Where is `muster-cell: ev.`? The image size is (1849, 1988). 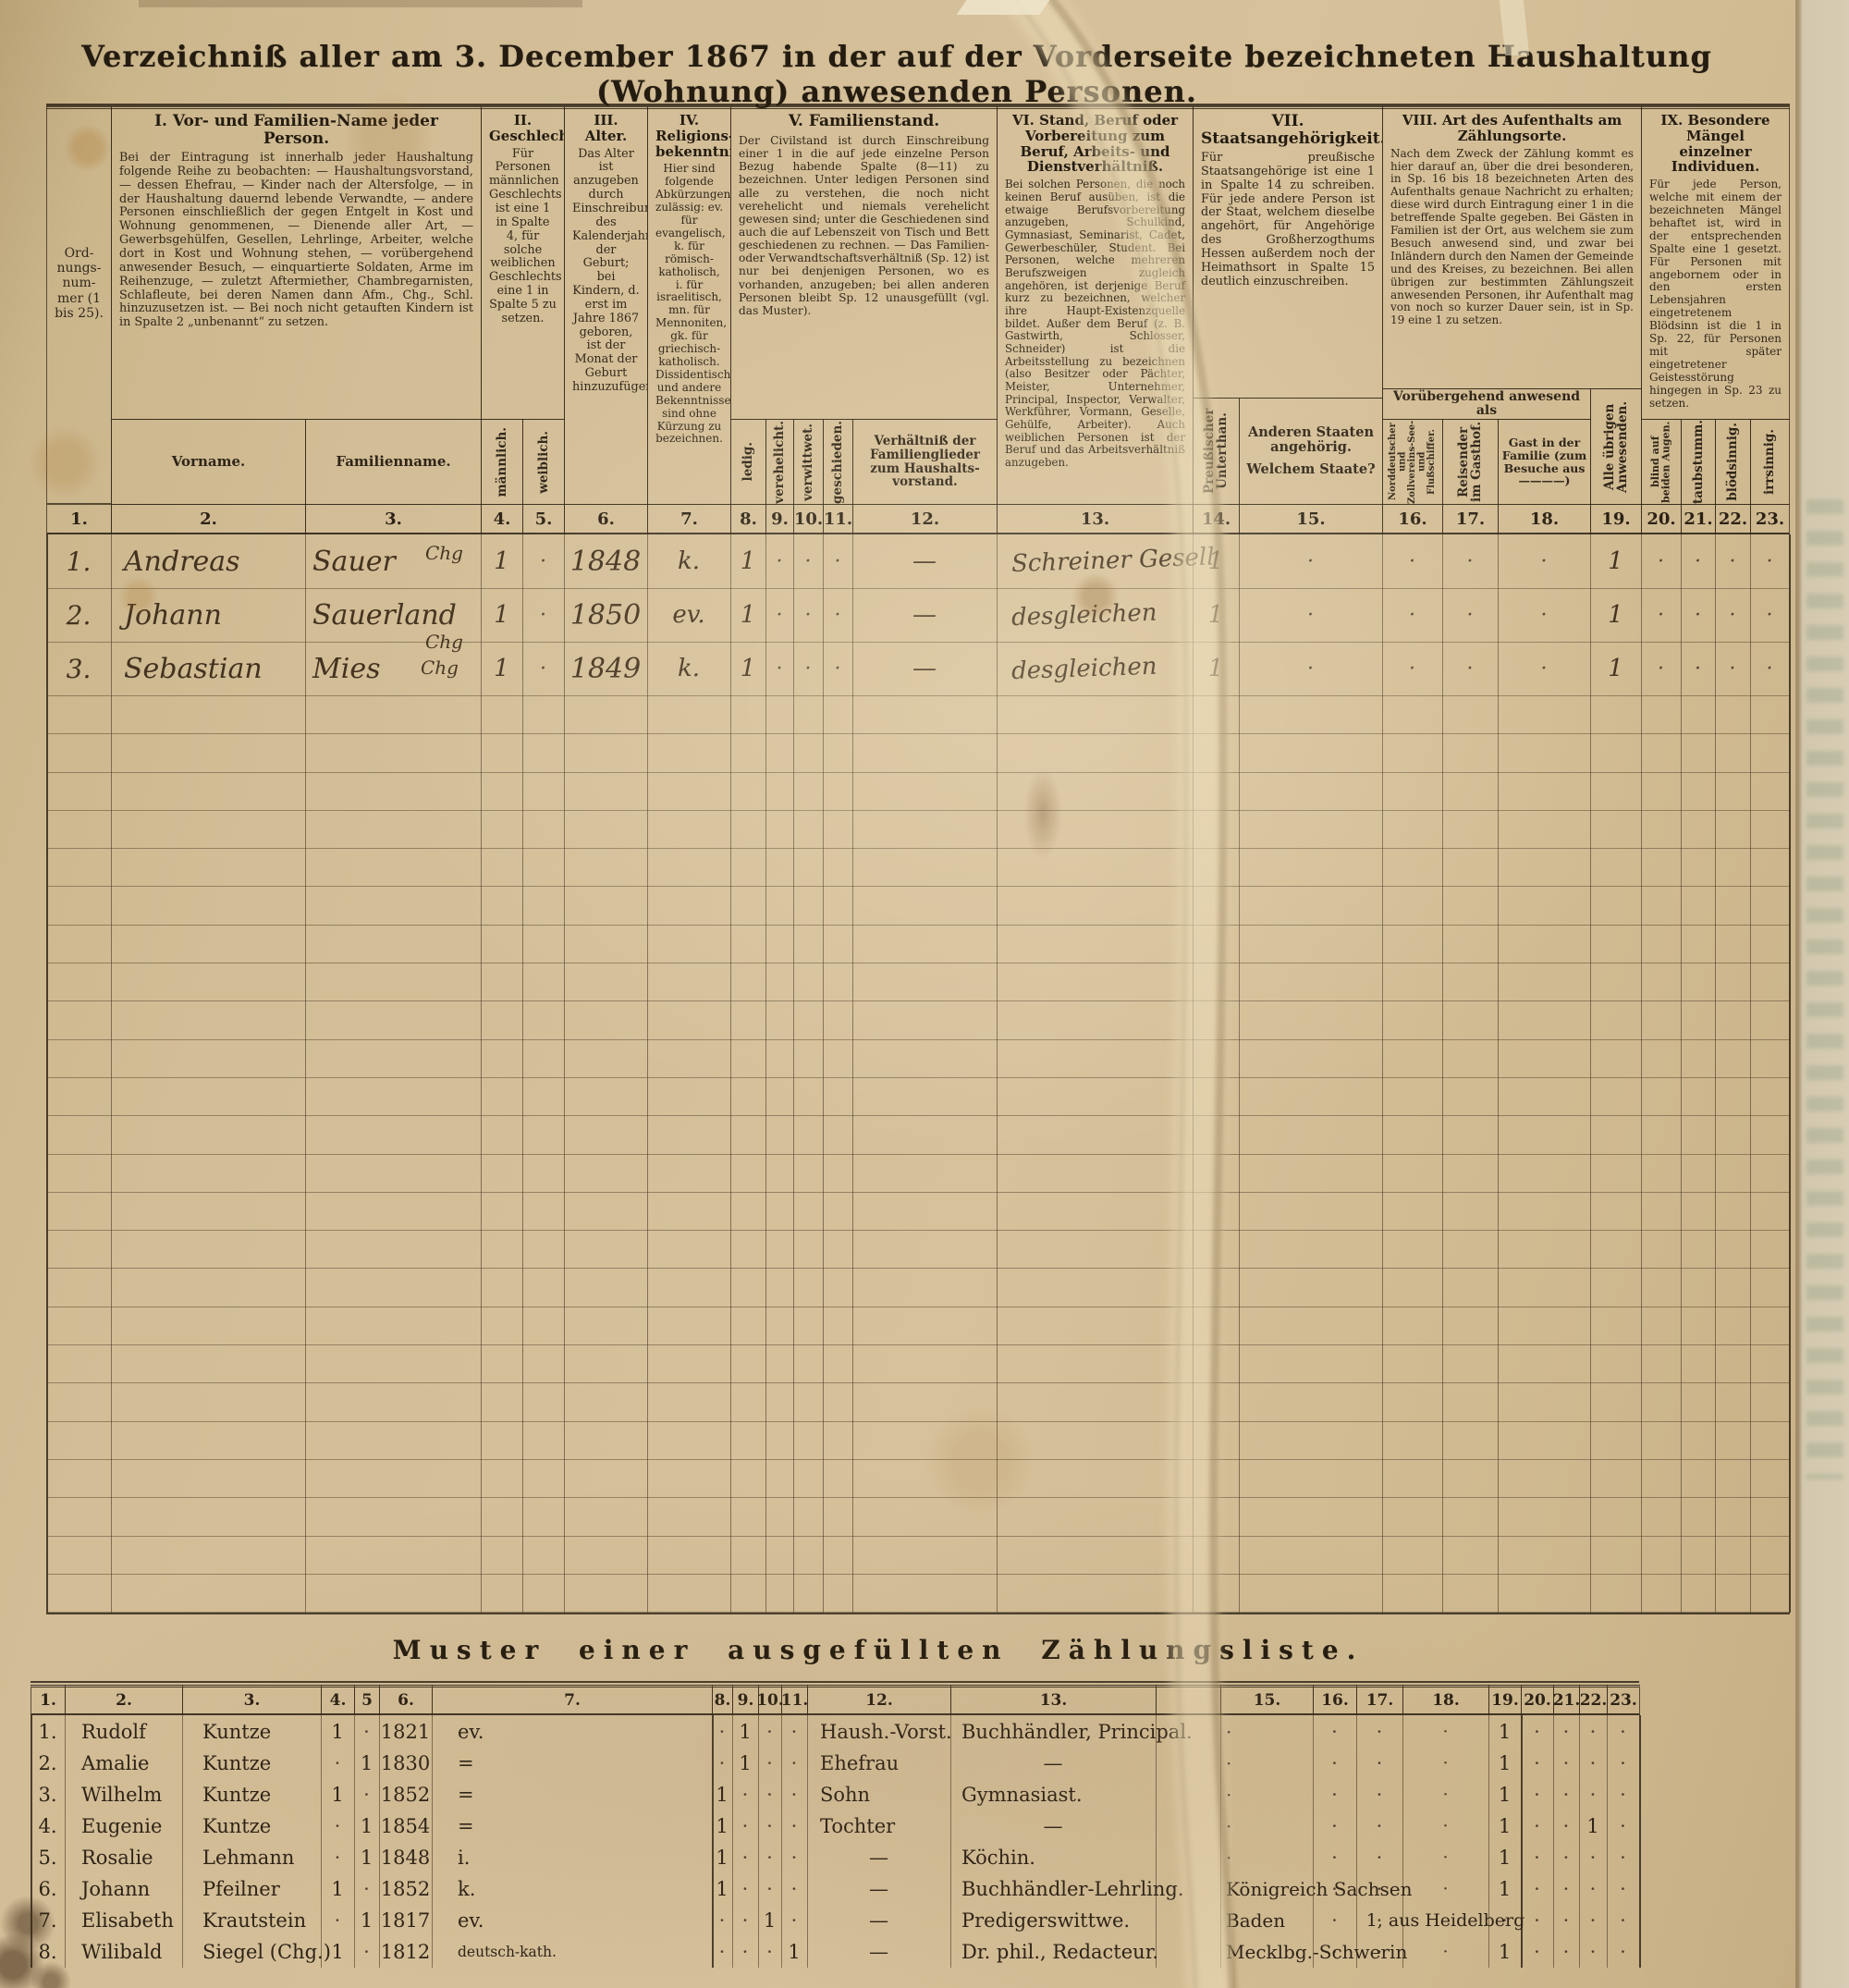 muster-cell: ev. is located at coordinates (471, 1920).